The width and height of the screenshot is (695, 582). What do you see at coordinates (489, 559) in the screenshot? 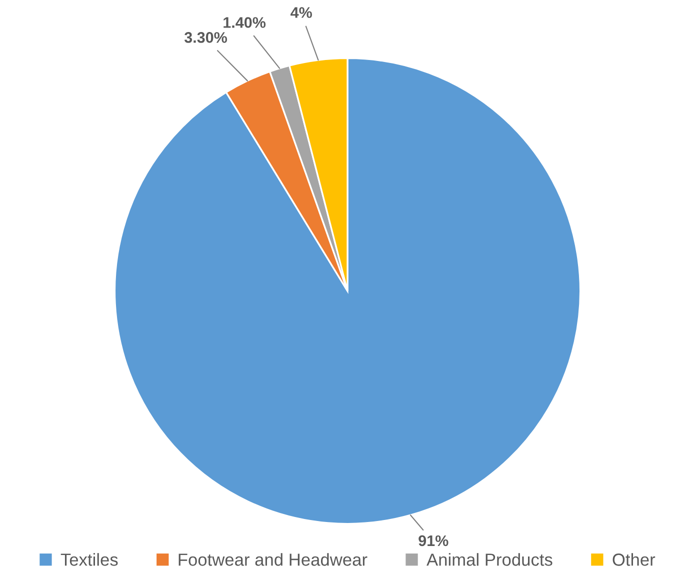
I see `legend-label: Animal Products` at bounding box center [489, 559].